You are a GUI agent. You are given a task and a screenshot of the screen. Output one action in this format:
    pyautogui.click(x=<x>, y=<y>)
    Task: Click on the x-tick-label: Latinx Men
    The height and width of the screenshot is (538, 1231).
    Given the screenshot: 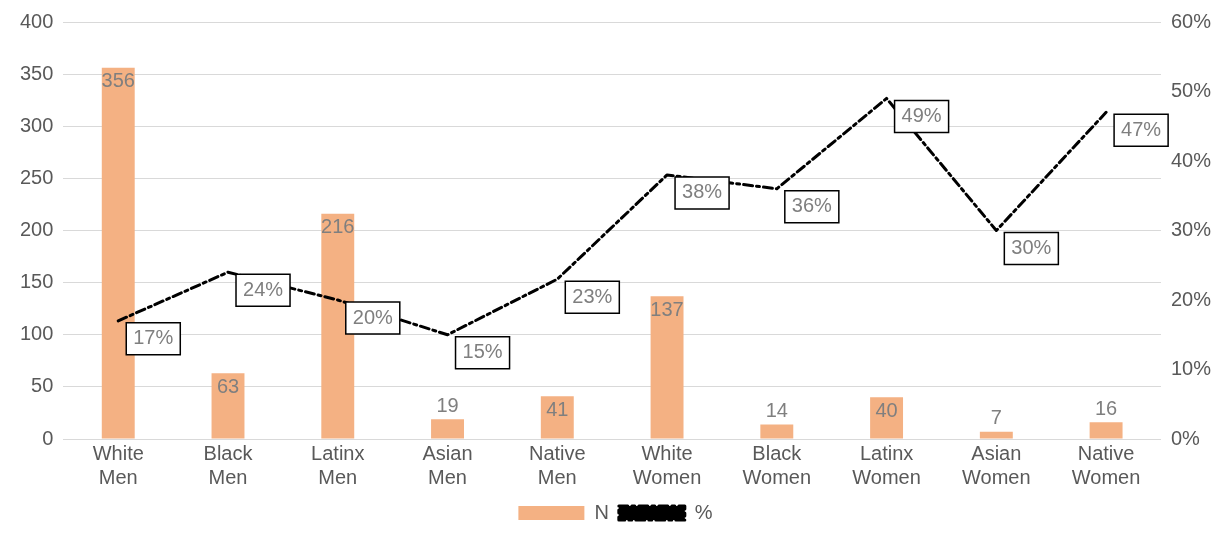 What is the action you would take?
    pyautogui.click(x=338, y=464)
    